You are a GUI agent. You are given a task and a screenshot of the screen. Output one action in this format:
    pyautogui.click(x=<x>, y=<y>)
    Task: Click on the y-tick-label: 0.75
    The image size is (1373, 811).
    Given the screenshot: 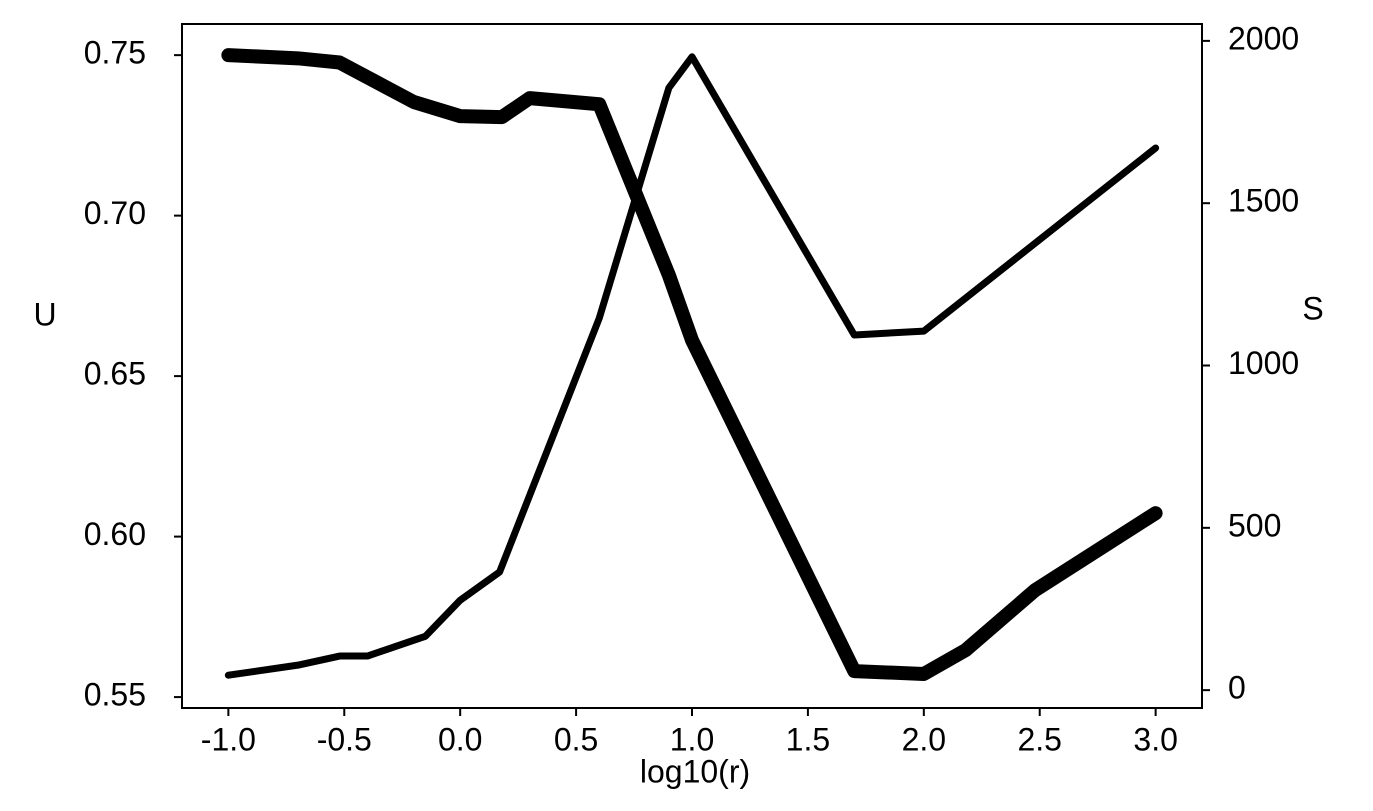 What is the action you would take?
    pyautogui.click(x=115, y=53)
    